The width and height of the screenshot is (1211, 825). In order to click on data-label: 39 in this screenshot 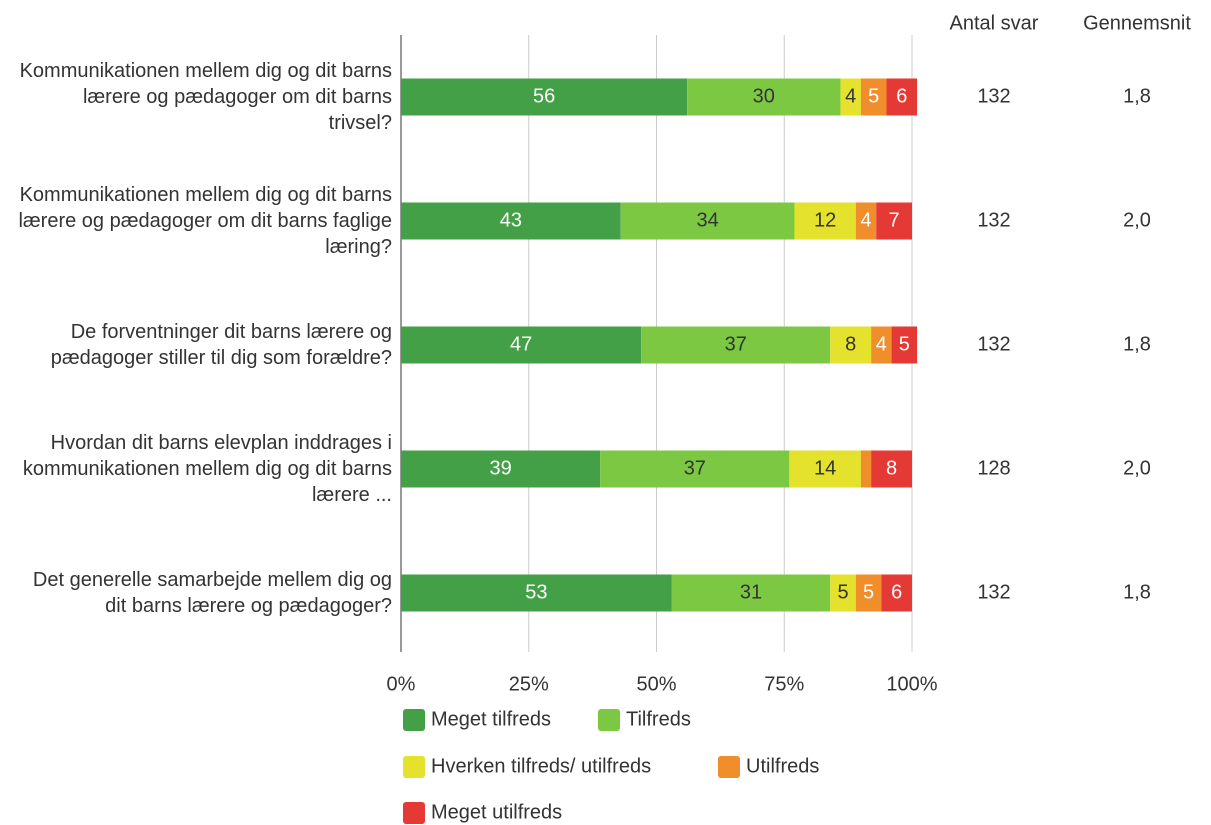, I will do `click(501, 468)`.